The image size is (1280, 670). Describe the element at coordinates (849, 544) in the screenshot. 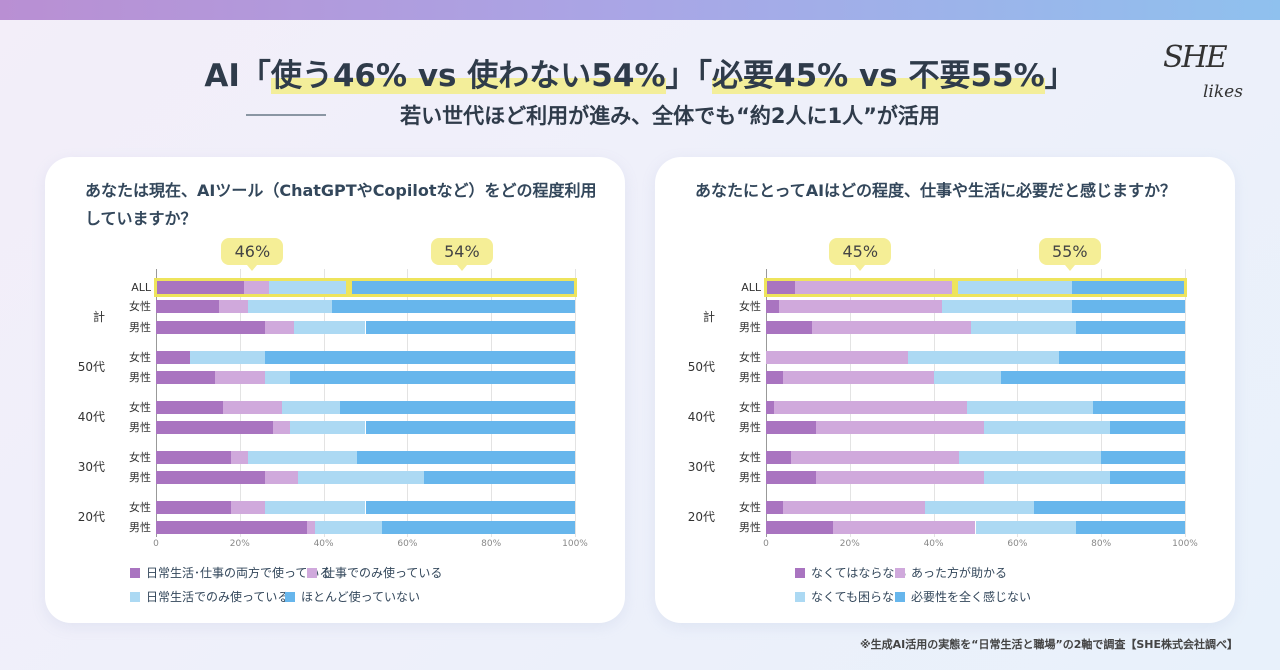

I see `x-tick-label: 20%` at that location.